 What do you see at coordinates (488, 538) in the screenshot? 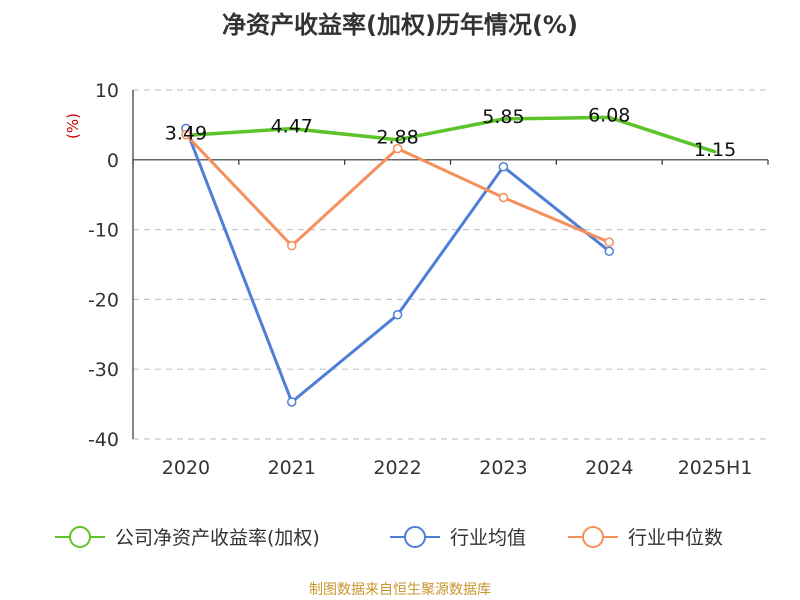
I see `legend-label: 行业均值` at bounding box center [488, 538].